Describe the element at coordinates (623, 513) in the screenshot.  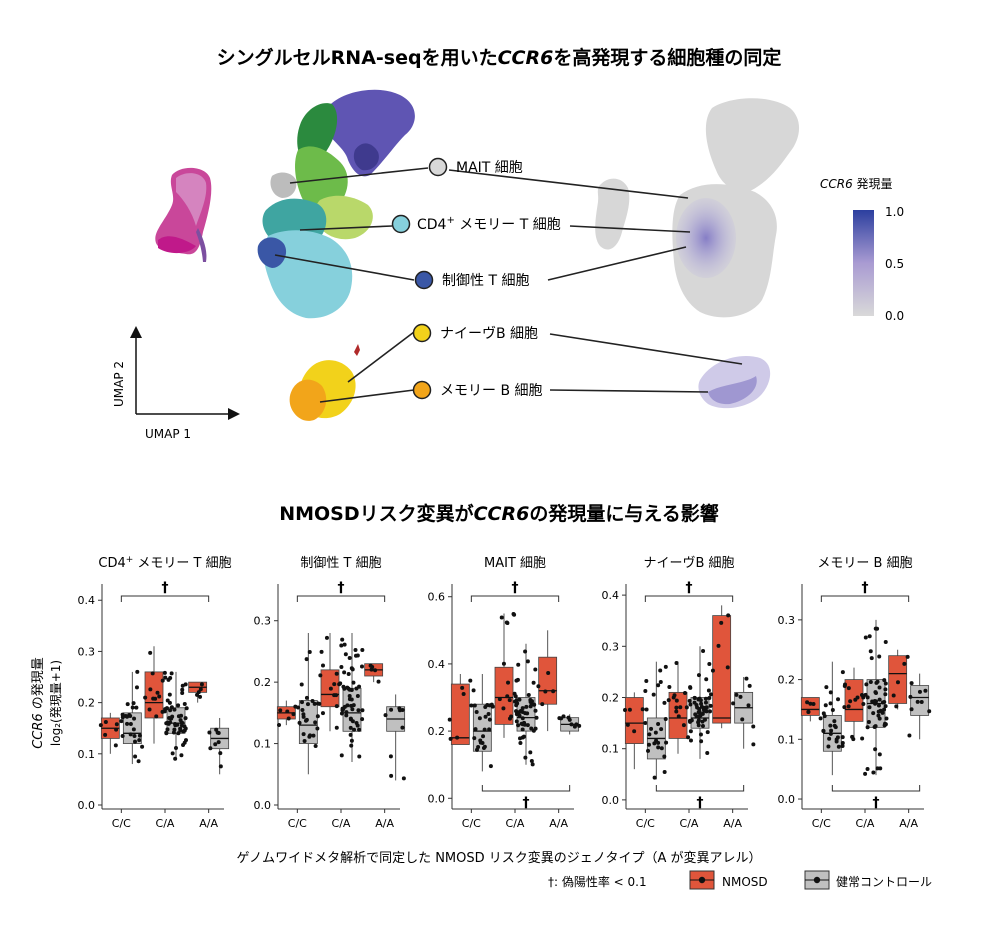
I see `bottom-title-post: の発現量に与える影響` at that location.